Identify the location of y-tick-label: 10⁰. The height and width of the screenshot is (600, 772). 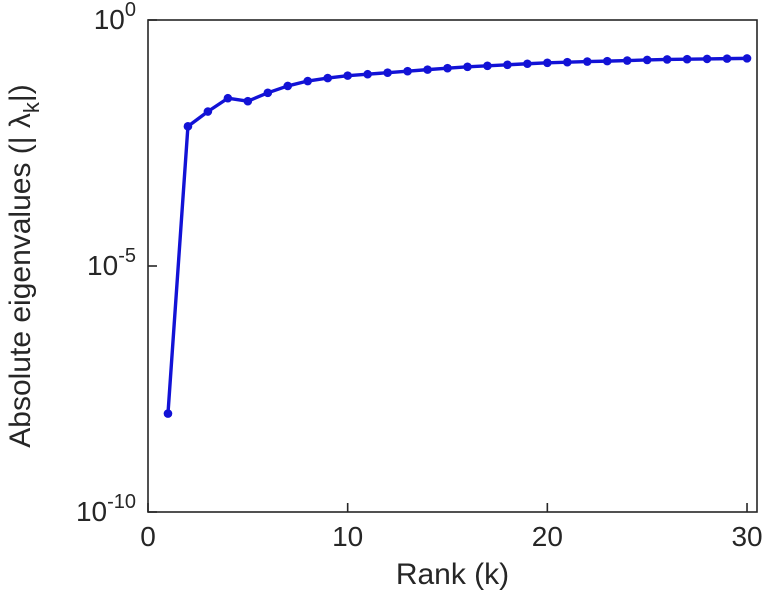
(115, 17).